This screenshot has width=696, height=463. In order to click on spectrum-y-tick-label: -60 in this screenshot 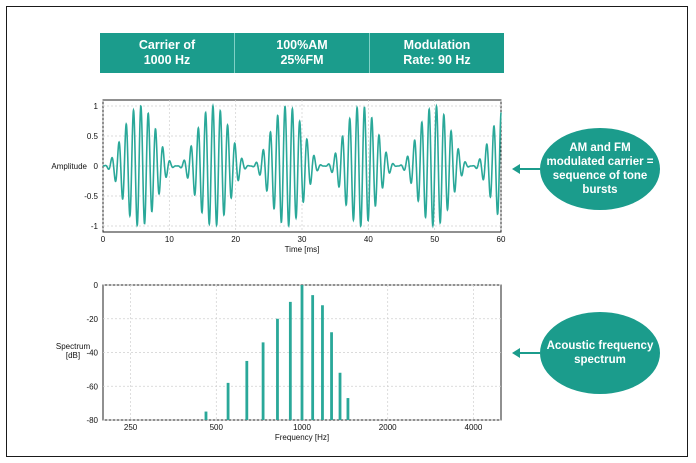, I will do `click(92, 386)`.